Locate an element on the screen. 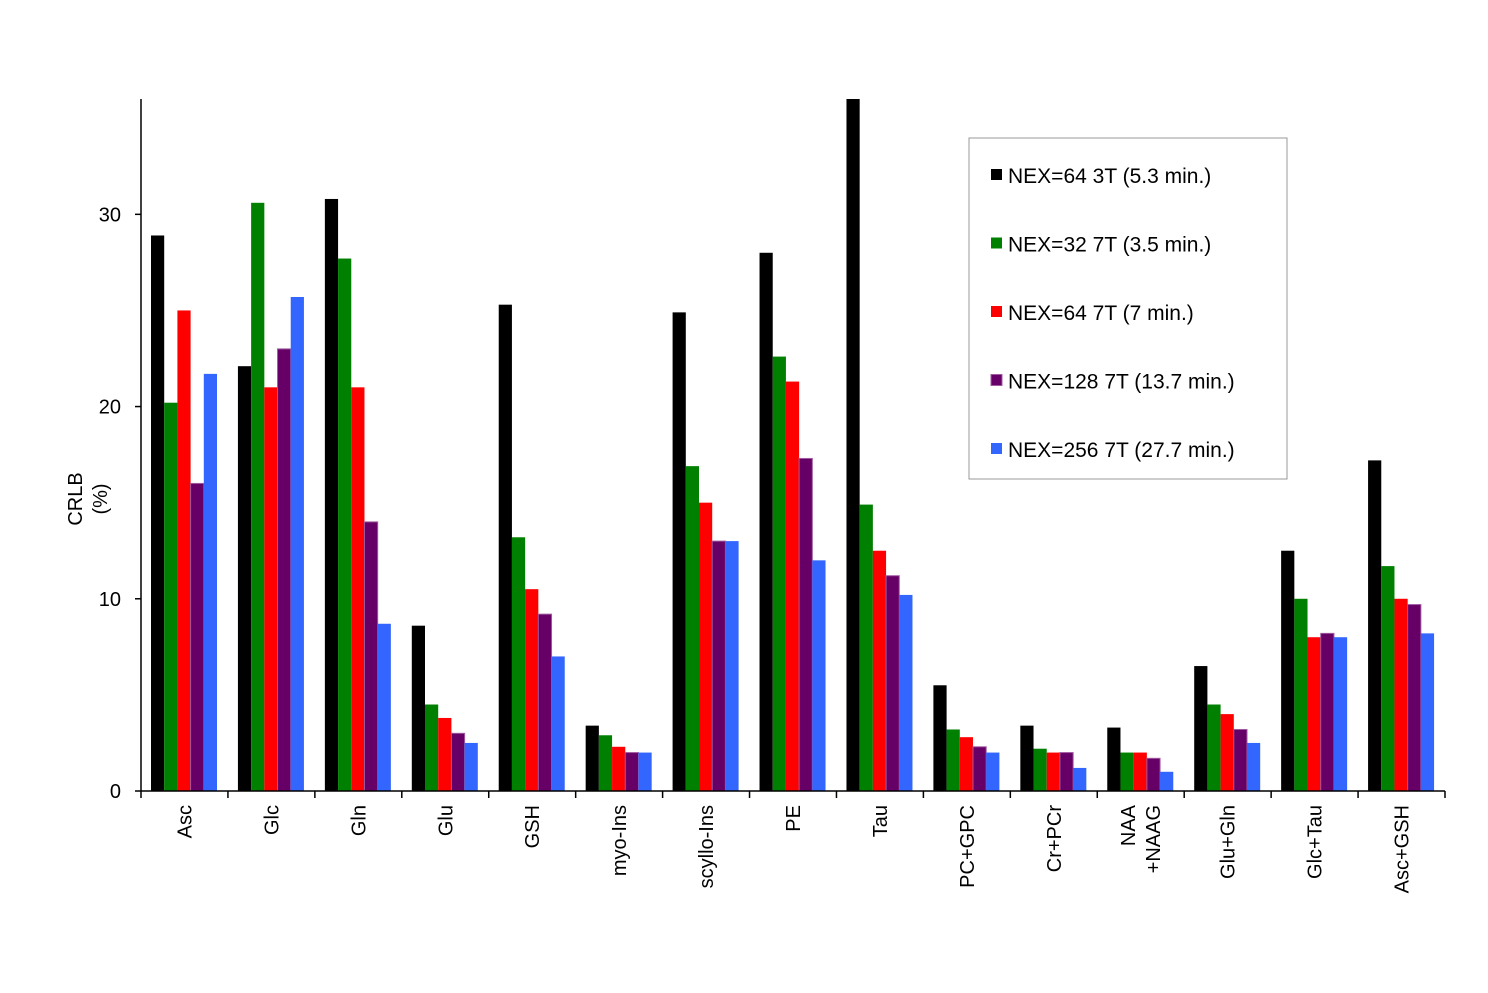 Image resolution: width=1488 pixels, height=993 pixels. bar-Cr+PCr-series-2 is located at coordinates (1040, 769).